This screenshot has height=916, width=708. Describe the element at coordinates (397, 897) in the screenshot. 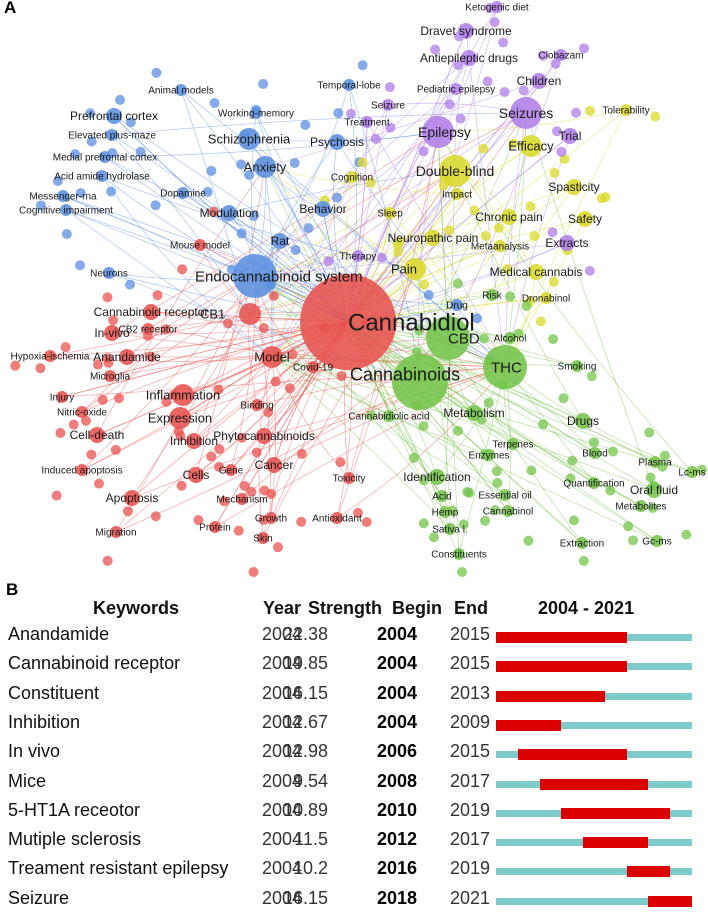

I see `begin-cell: 2018` at that location.